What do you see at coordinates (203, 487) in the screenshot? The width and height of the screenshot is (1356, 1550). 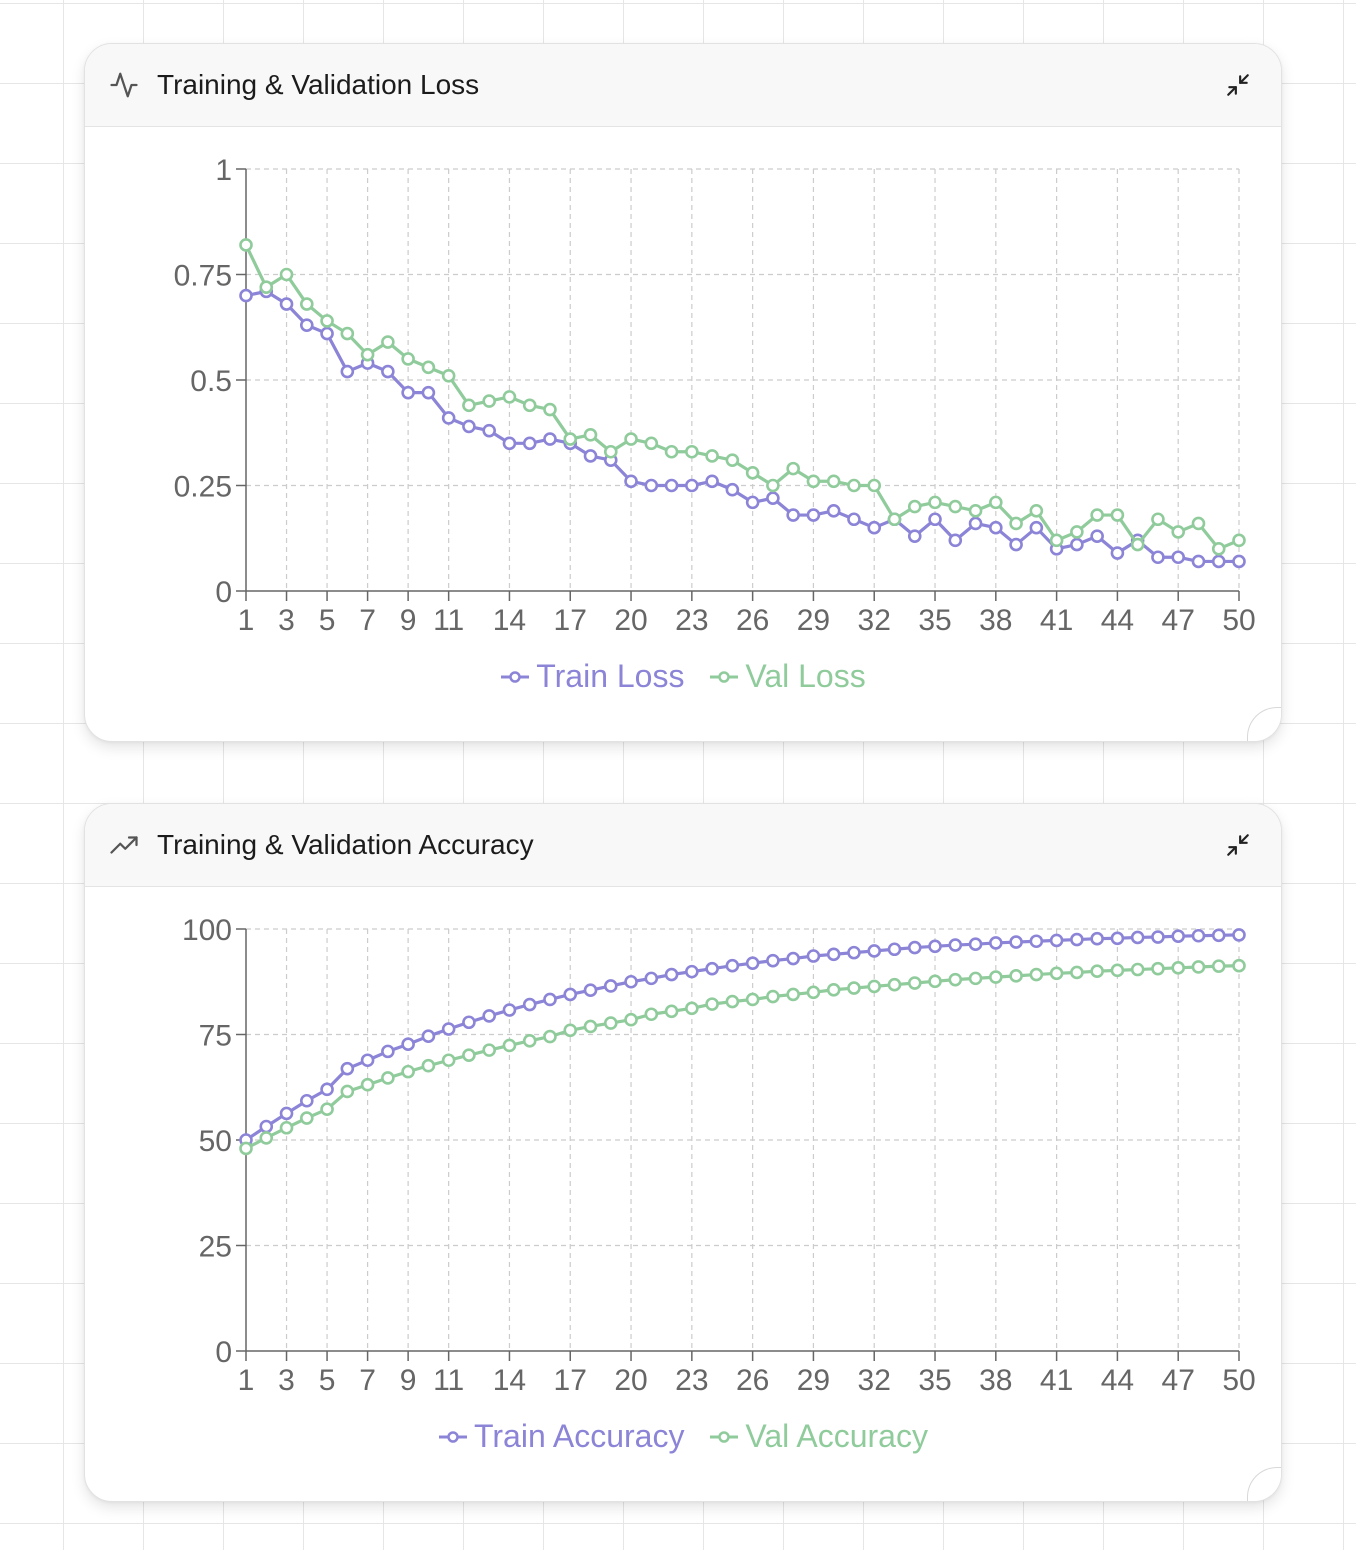 I see `y-tick-label: 0.25` at bounding box center [203, 487].